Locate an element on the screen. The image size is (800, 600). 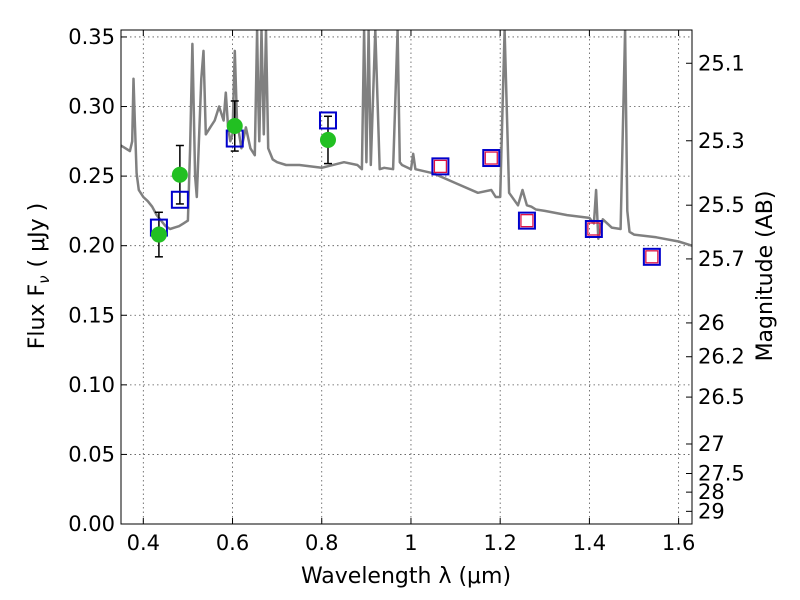
y-tick-label: 0.35 is located at coordinates (91, 37).